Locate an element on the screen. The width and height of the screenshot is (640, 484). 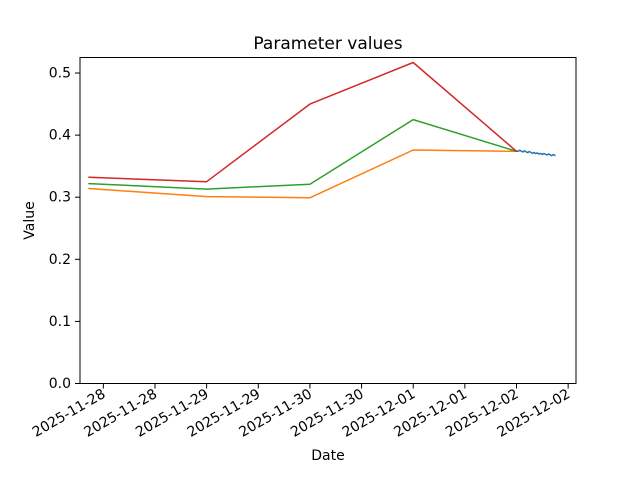
series-green-line is located at coordinates (303, 154).